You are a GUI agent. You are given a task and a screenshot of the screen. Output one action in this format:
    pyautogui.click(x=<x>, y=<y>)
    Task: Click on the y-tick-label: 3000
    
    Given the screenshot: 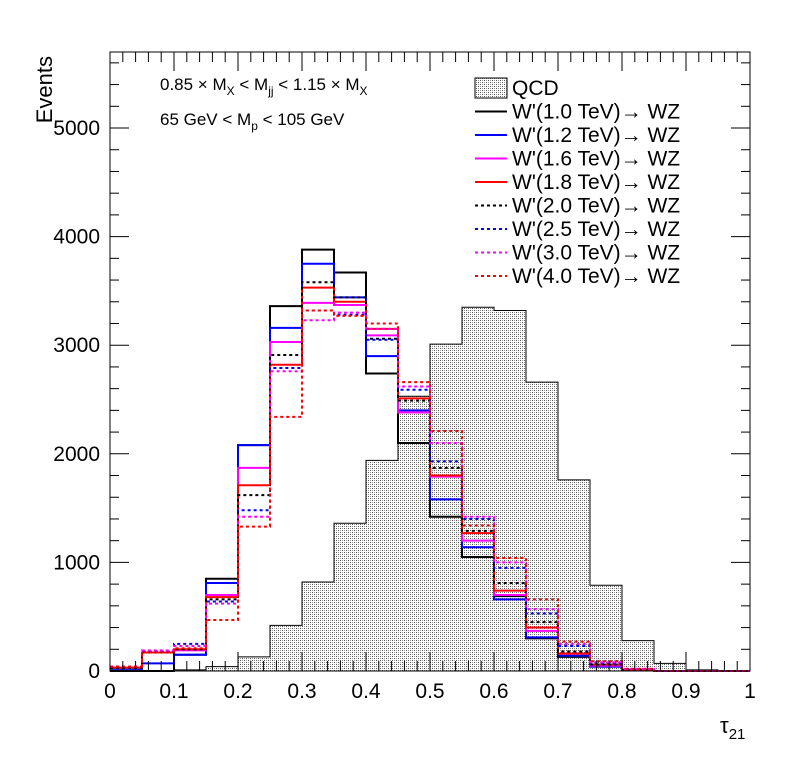 What is the action you would take?
    pyautogui.click(x=76, y=345)
    